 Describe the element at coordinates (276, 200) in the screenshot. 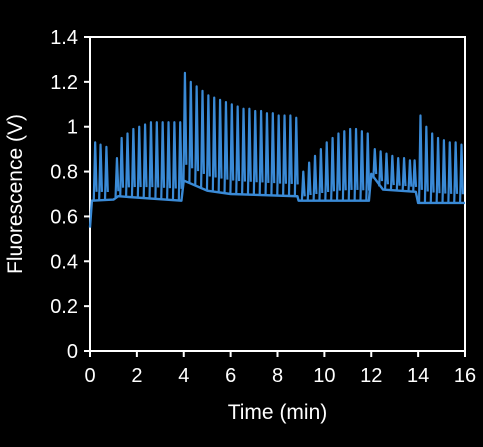

I see `series-baseline-line` at that location.